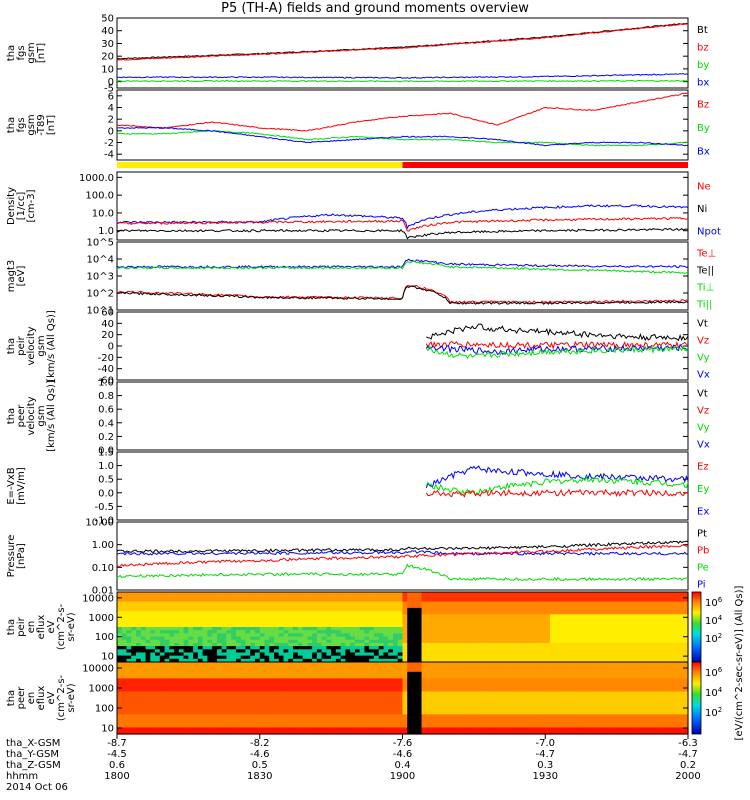  Describe the element at coordinates (106, 451) in the screenshot. I see `y-tick-label: 0.0` at that location.